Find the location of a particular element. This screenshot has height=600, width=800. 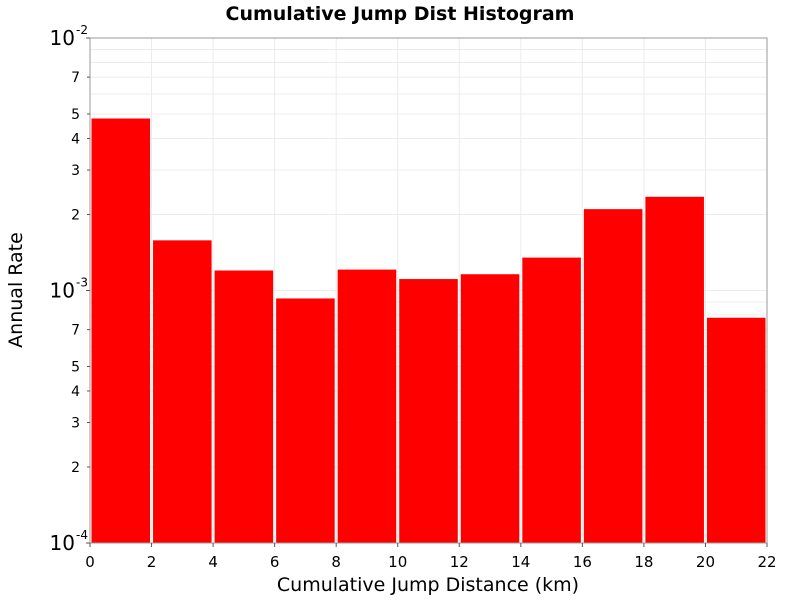

x-tick-label: 2 is located at coordinates (152, 562).